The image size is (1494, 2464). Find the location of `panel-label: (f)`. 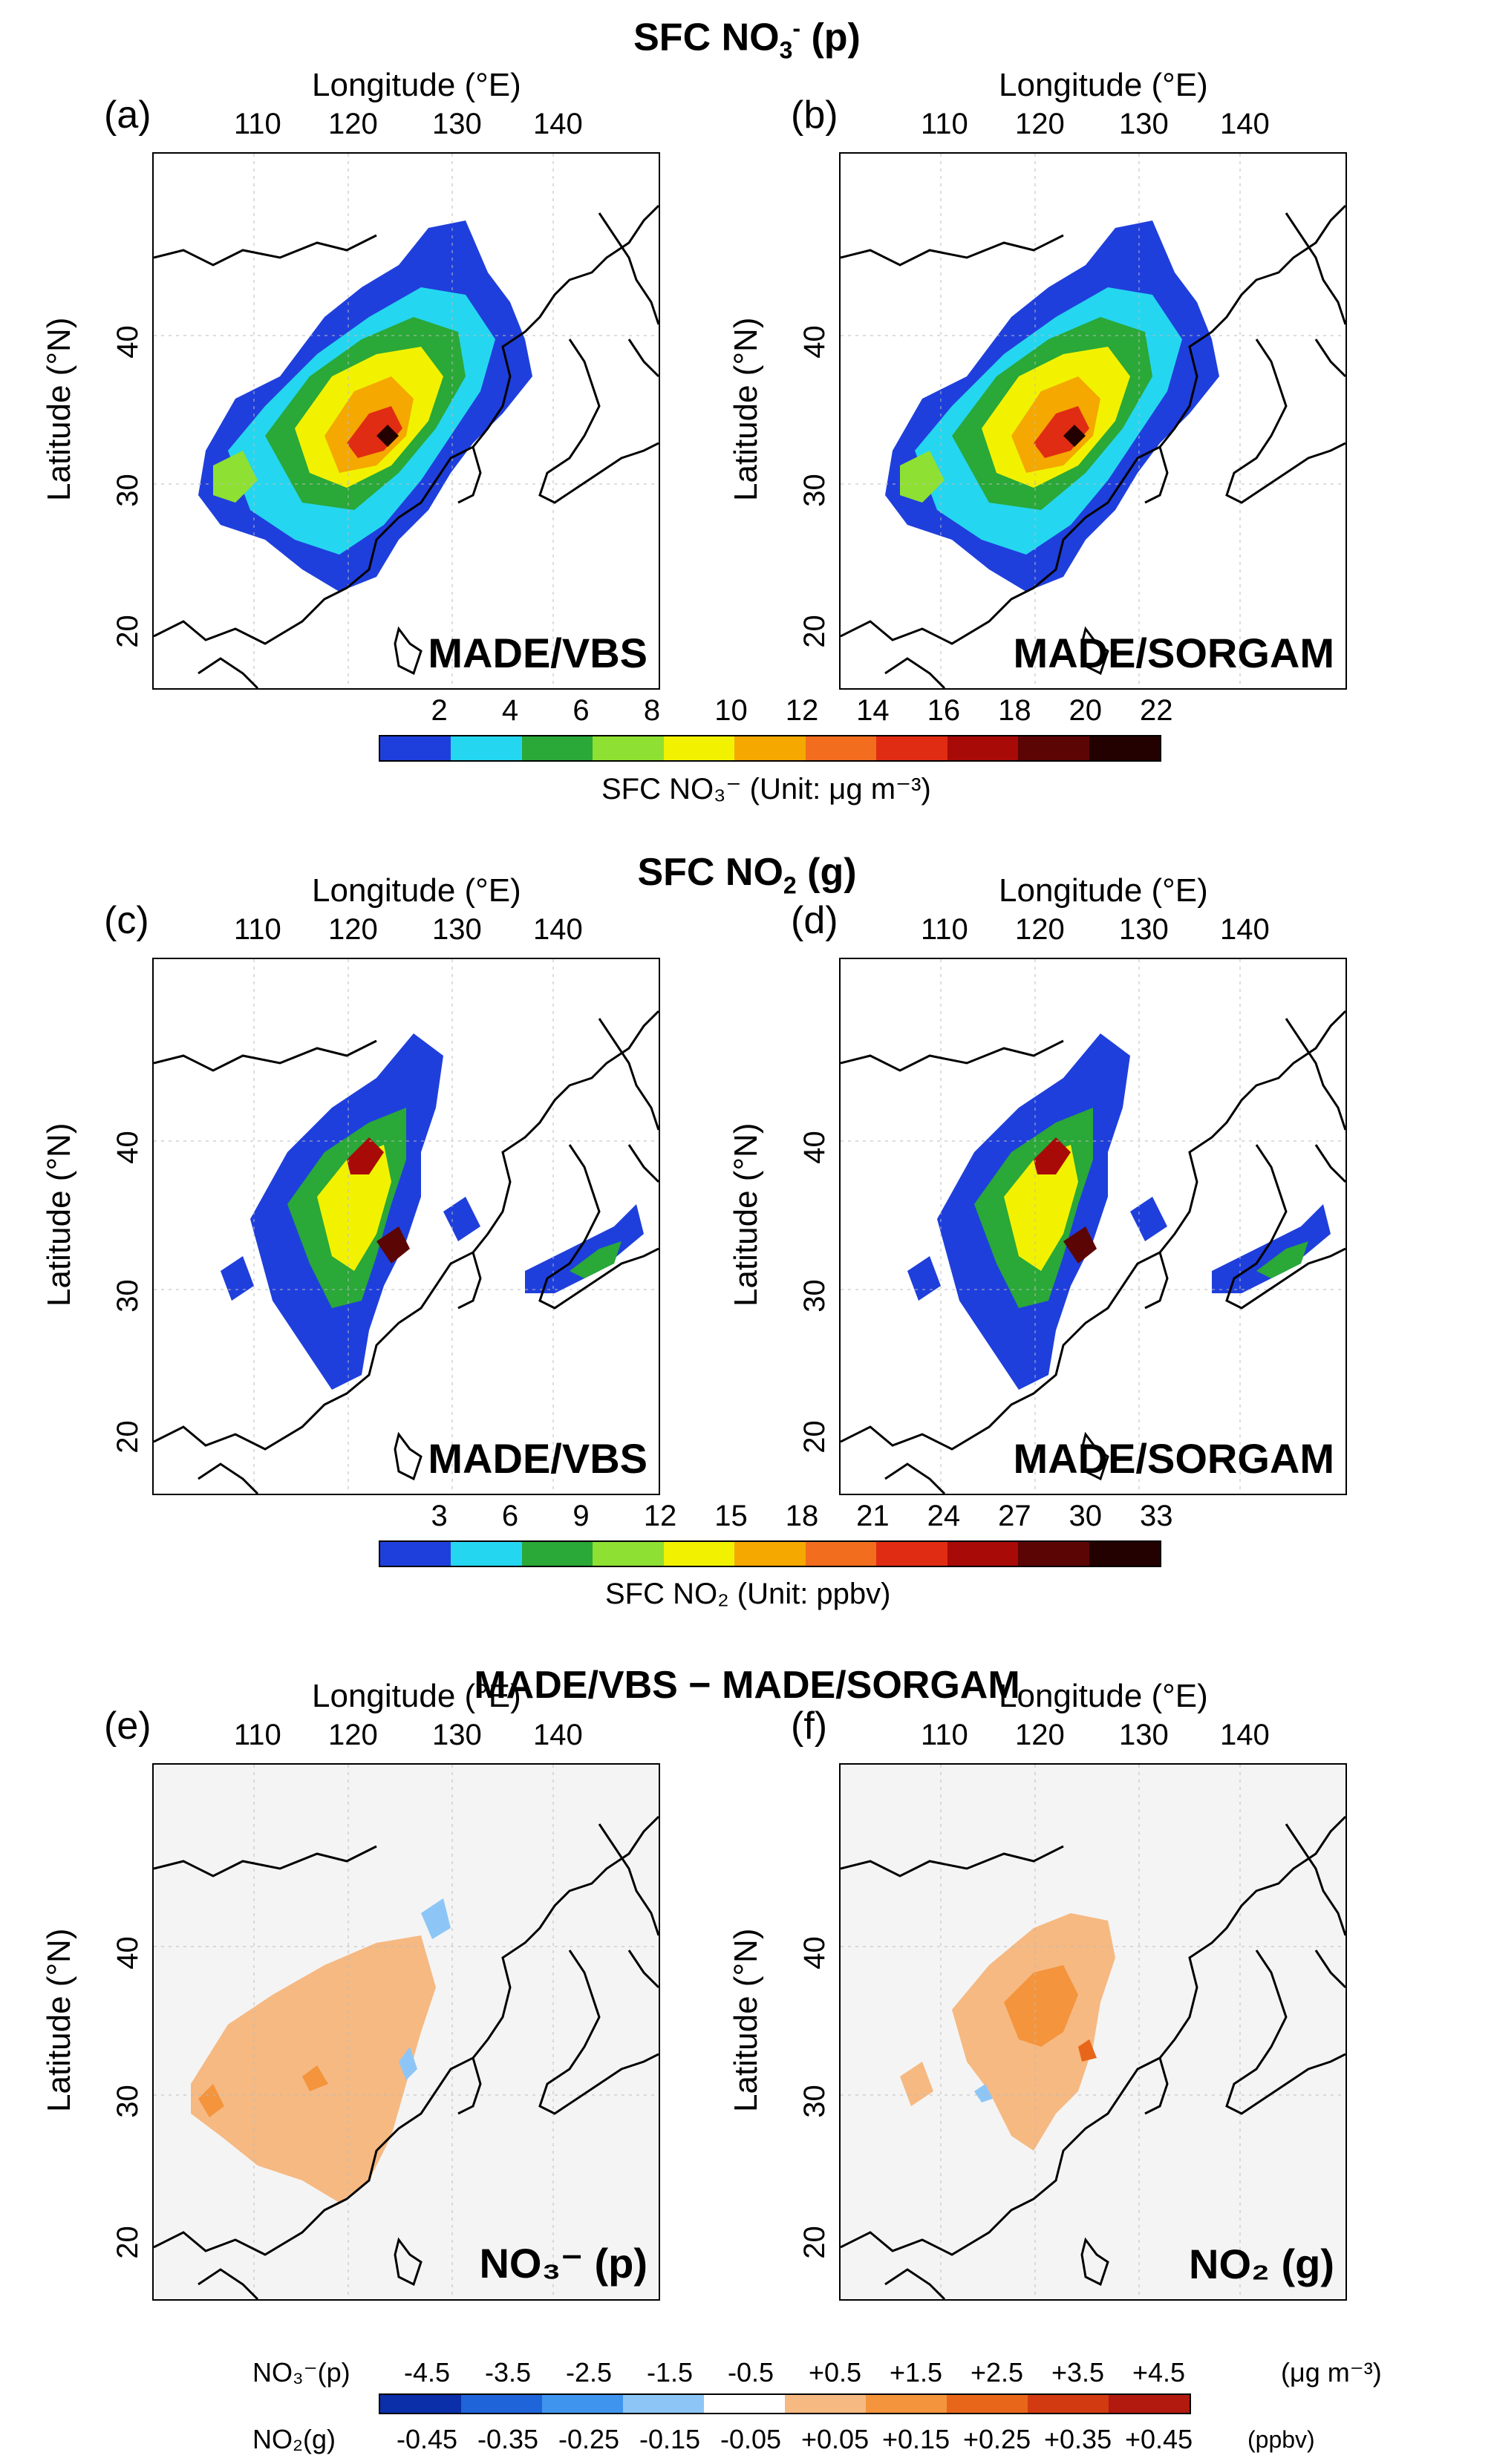

panel-label: (f) is located at coordinates (810, 1726).